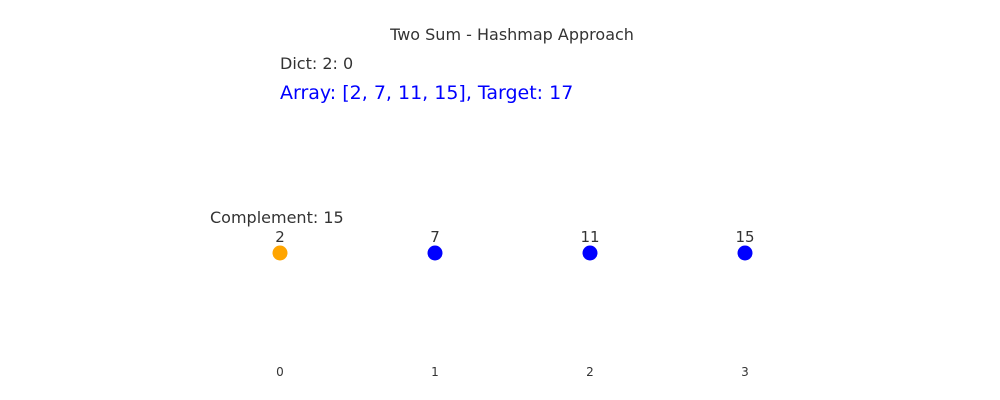 Image resolution: width=1000 pixels, height=400 pixels. Describe the element at coordinates (426, 93) in the screenshot. I see `array-target-label: Array: [2, 7, 11, 15], Target: 17` at that location.